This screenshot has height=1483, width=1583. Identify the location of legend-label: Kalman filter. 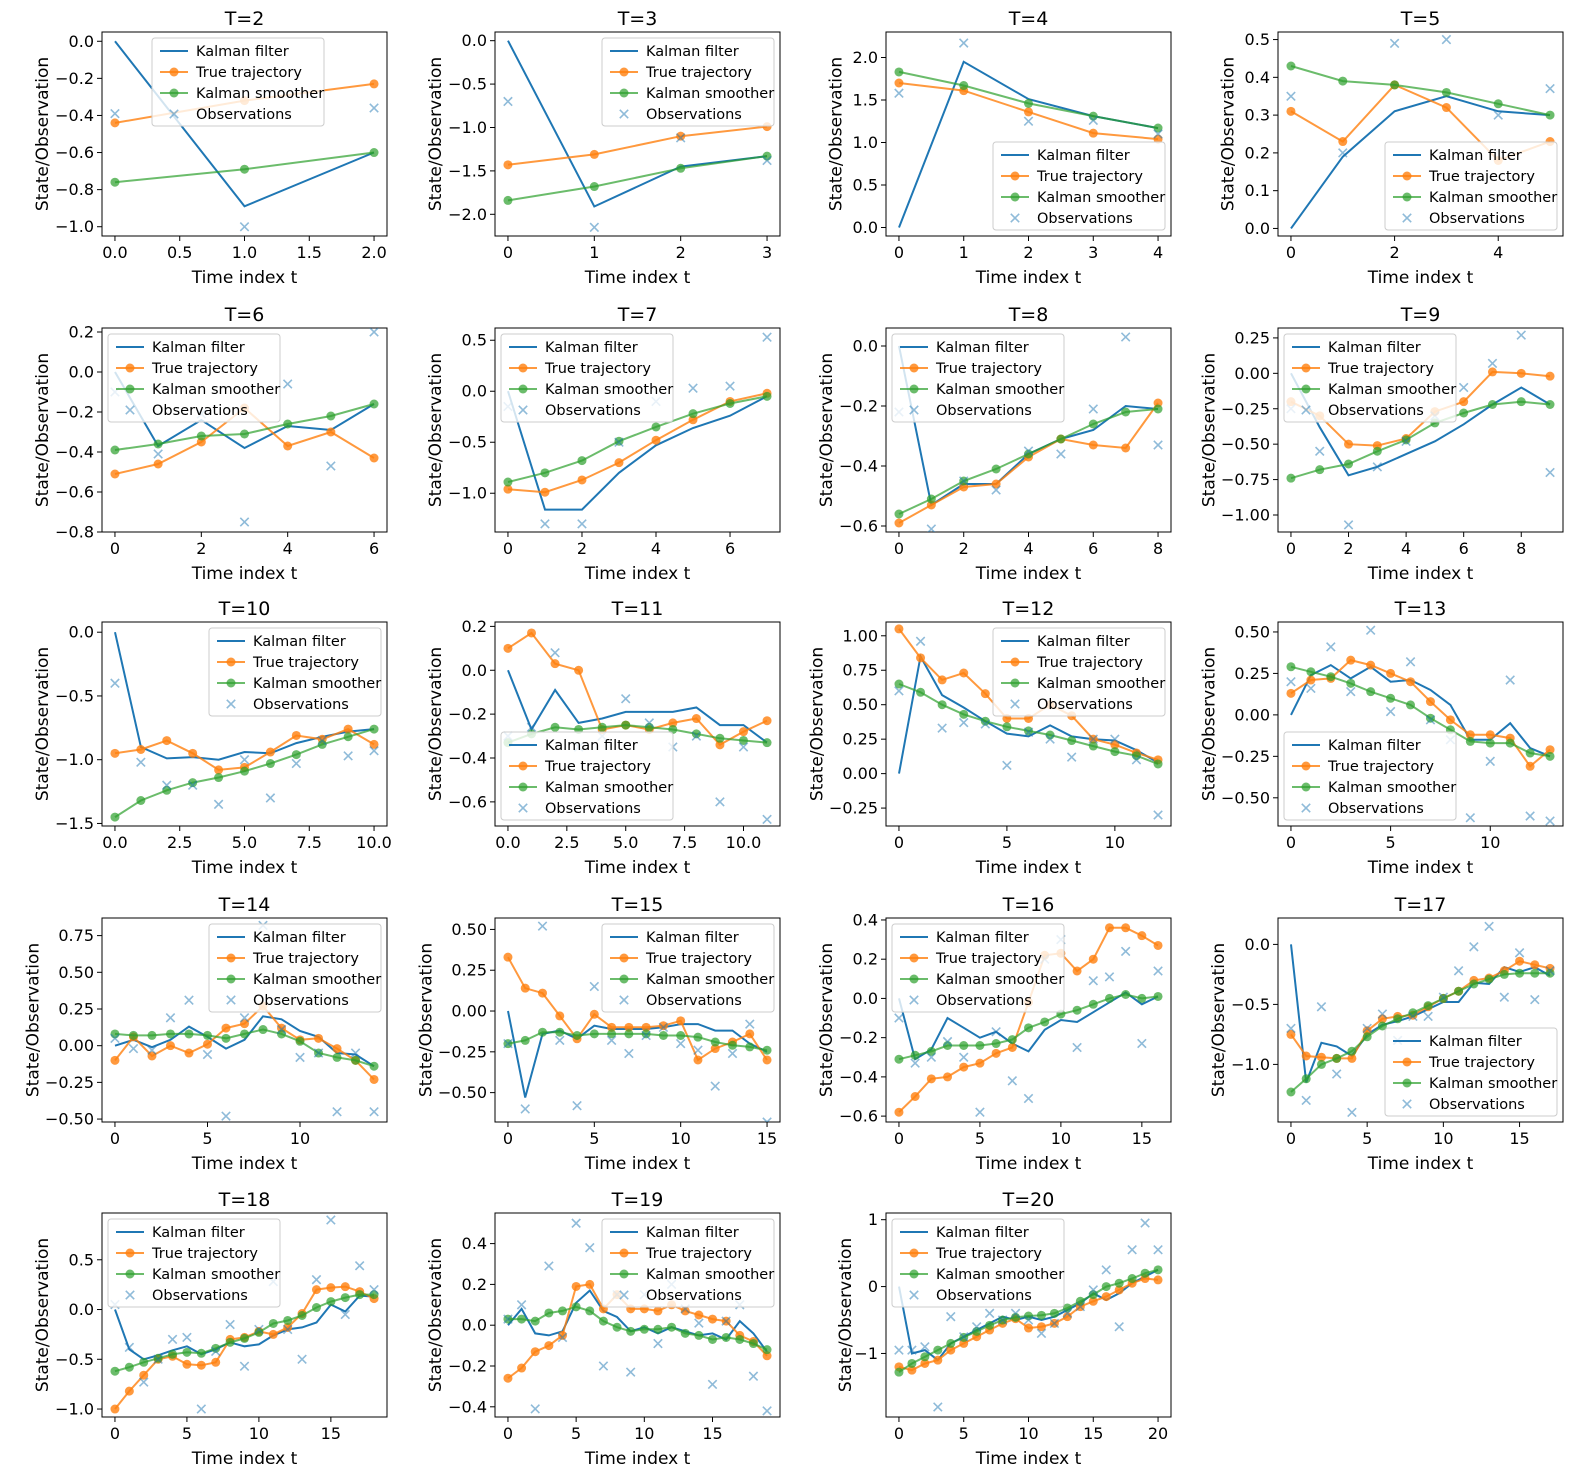
(692, 52).